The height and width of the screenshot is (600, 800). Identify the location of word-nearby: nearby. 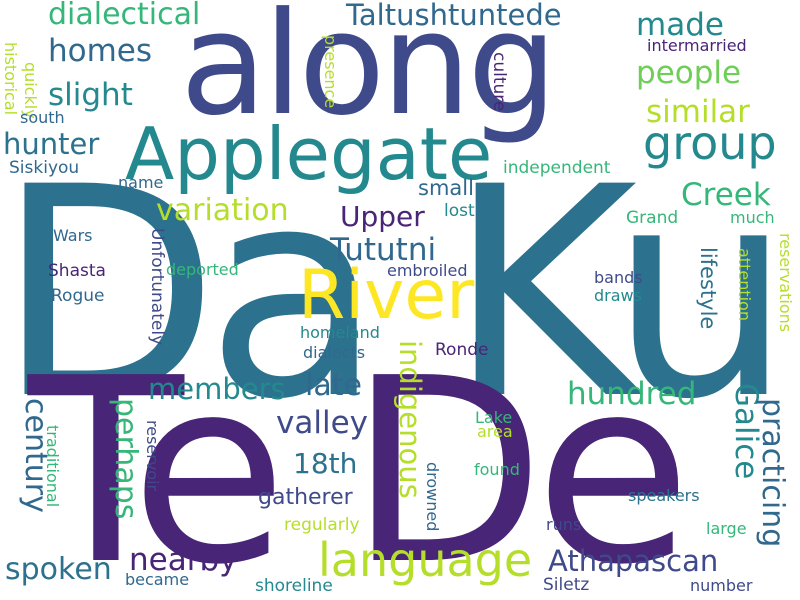
(183, 560).